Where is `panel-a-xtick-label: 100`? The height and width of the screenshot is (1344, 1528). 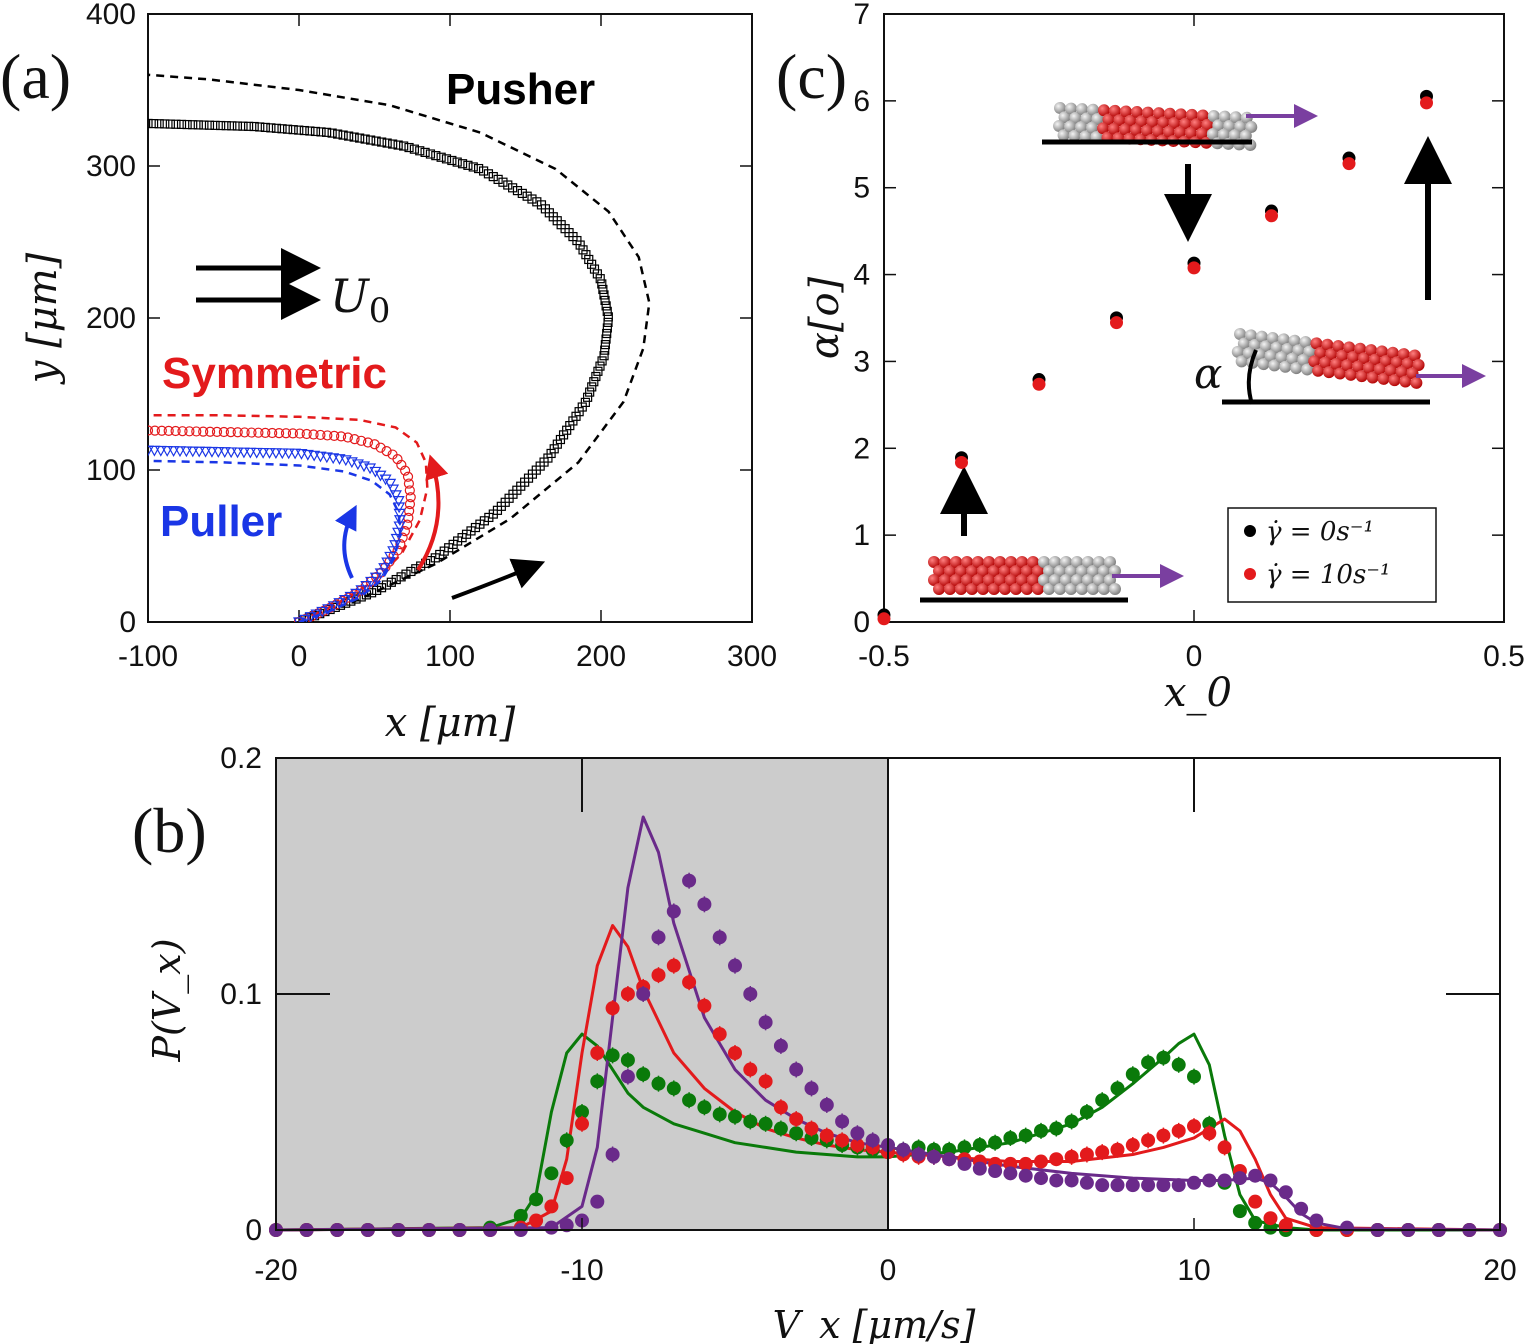 panel-a-xtick-label: 100 is located at coordinates (450, 656).